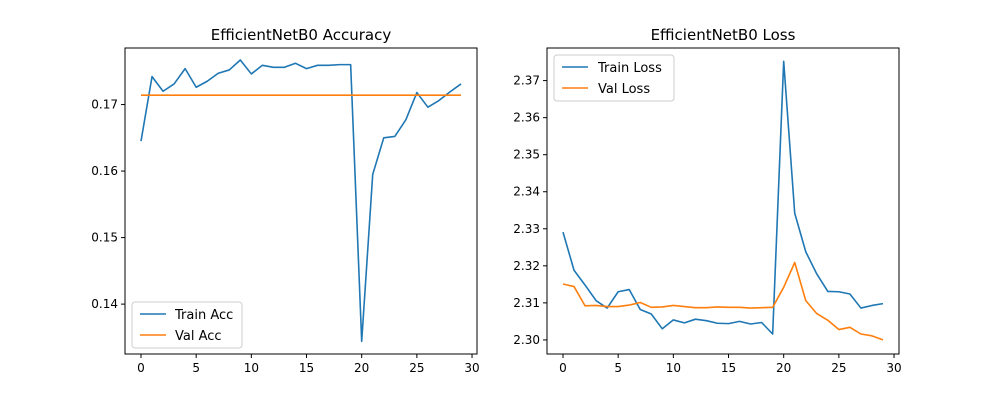  Describe the element at coordinates (198, 336) in the screenshot. I see `legend-label-val-acc: Val Acc` at that location.